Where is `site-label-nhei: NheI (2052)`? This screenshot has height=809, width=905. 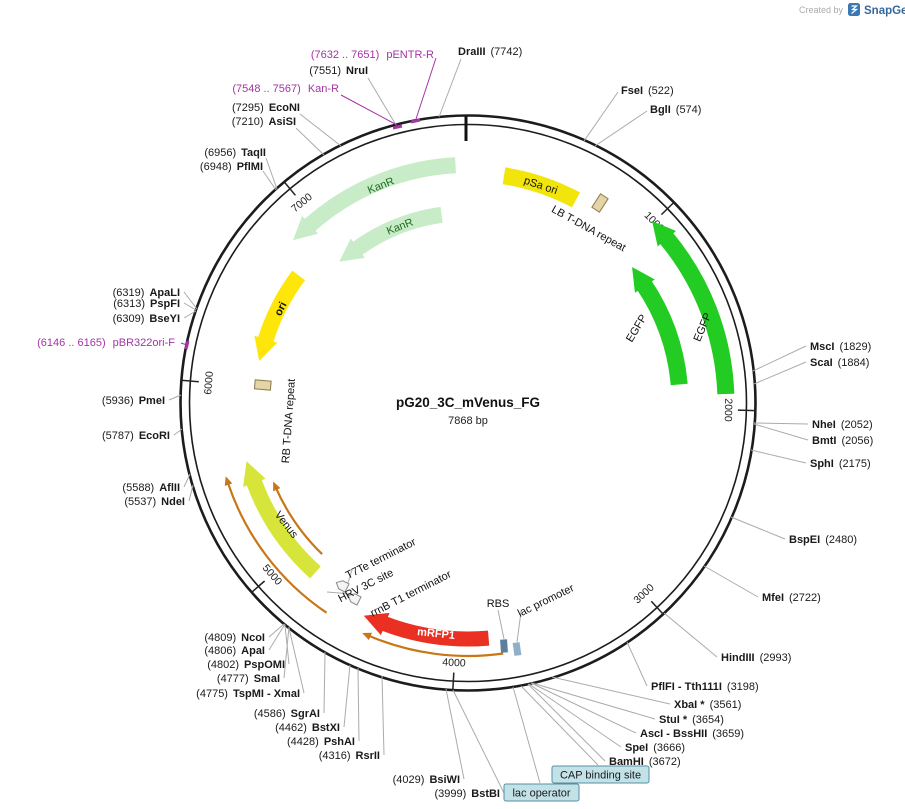 site-label-nhei: NheI (2052) is located at coordinates (842, 425).